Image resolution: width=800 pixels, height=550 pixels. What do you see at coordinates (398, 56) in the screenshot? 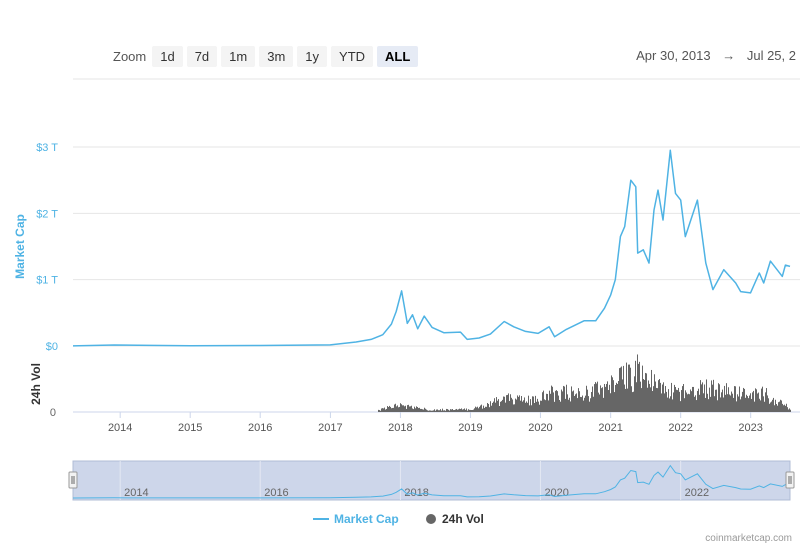
I see `zoom-button-all: ALL` at bounding box center [398, 56].